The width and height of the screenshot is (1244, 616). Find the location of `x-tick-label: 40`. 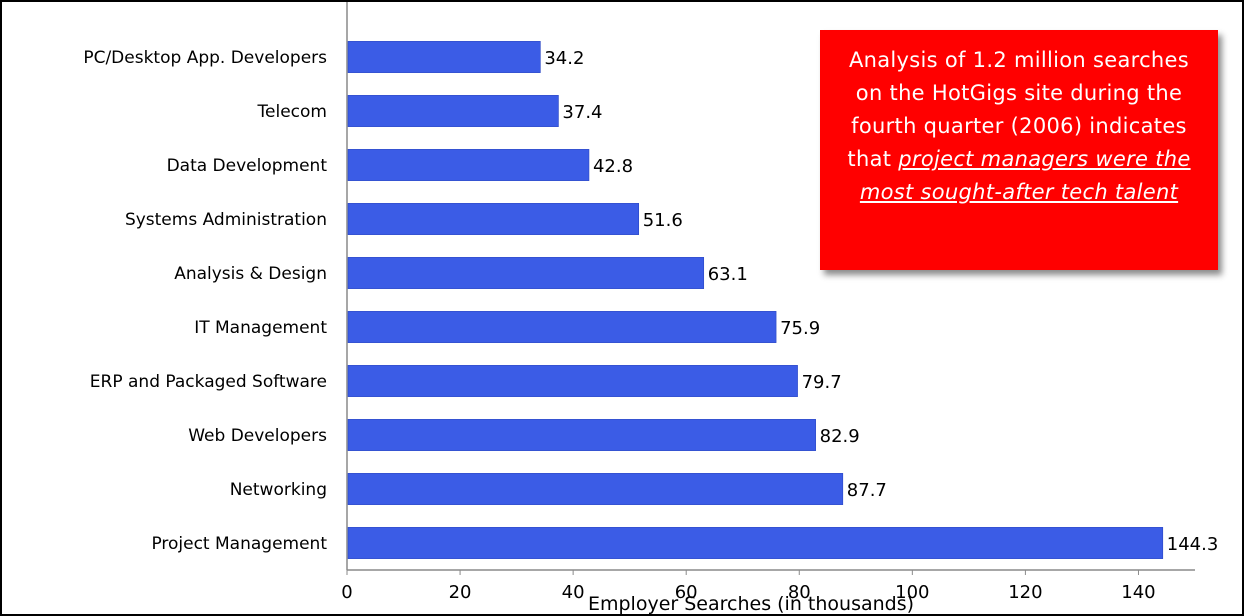

x-tick-label: 40 is located at coordinates (573, 592).